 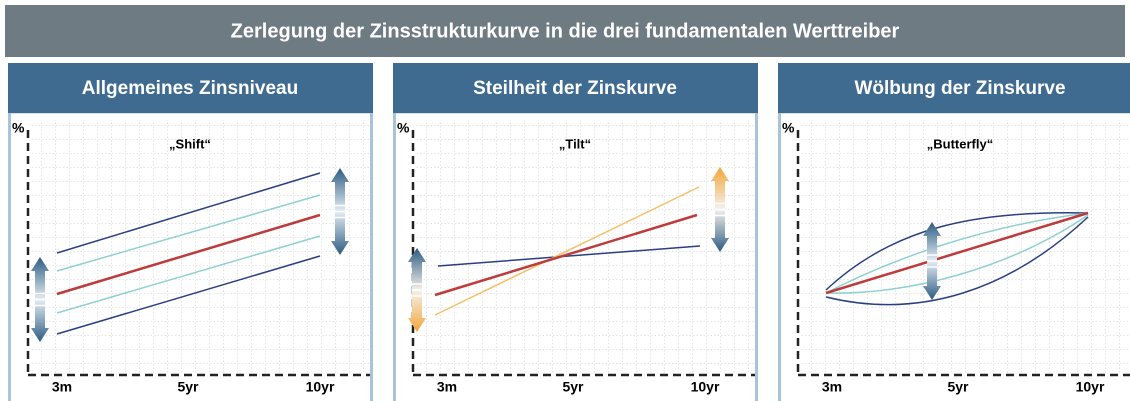 I want to click on subtitle: „Butterfly“, so click(x=960, y=143).